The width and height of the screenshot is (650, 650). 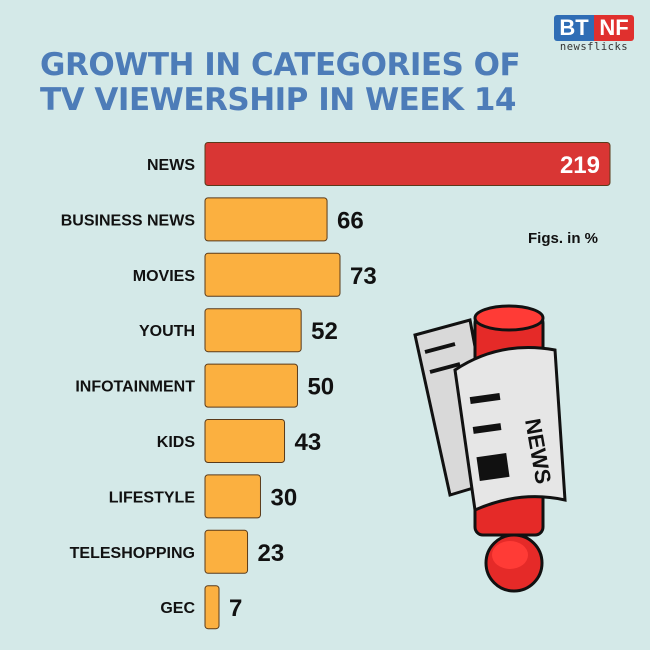 What do you see at coordinates (580, 165) in the screenshot?
I see `value-label: 219` at bounding box center [580, 165].